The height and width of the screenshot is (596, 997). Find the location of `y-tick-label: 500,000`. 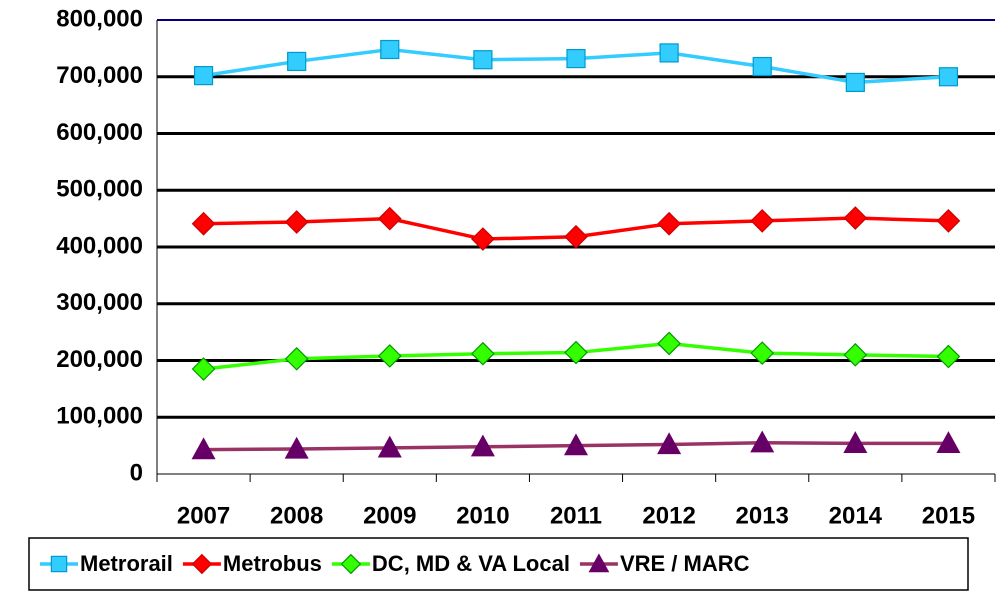

y-tick-label: 500,000 is located at coordinates (99, 189).